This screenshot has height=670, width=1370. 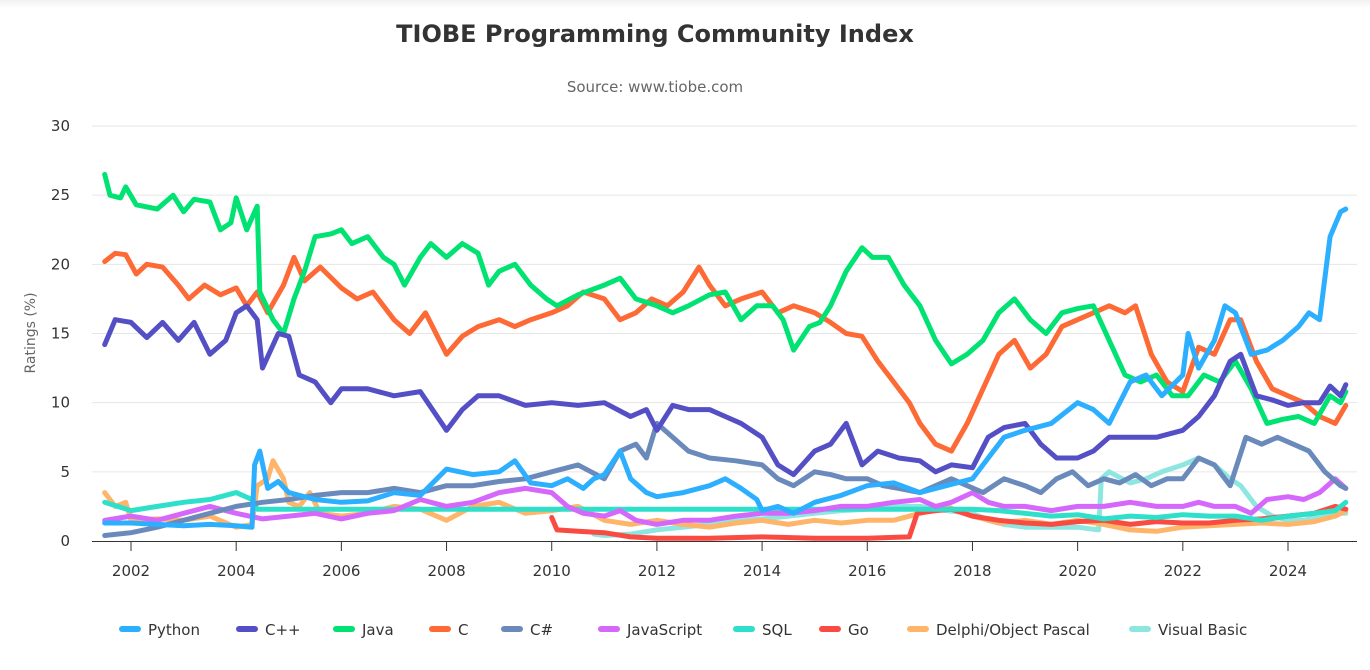 What do you see at coordinates (777, 630) in the screenshot?
I see `legend-label: SQL` at bounding box center [777, 630].